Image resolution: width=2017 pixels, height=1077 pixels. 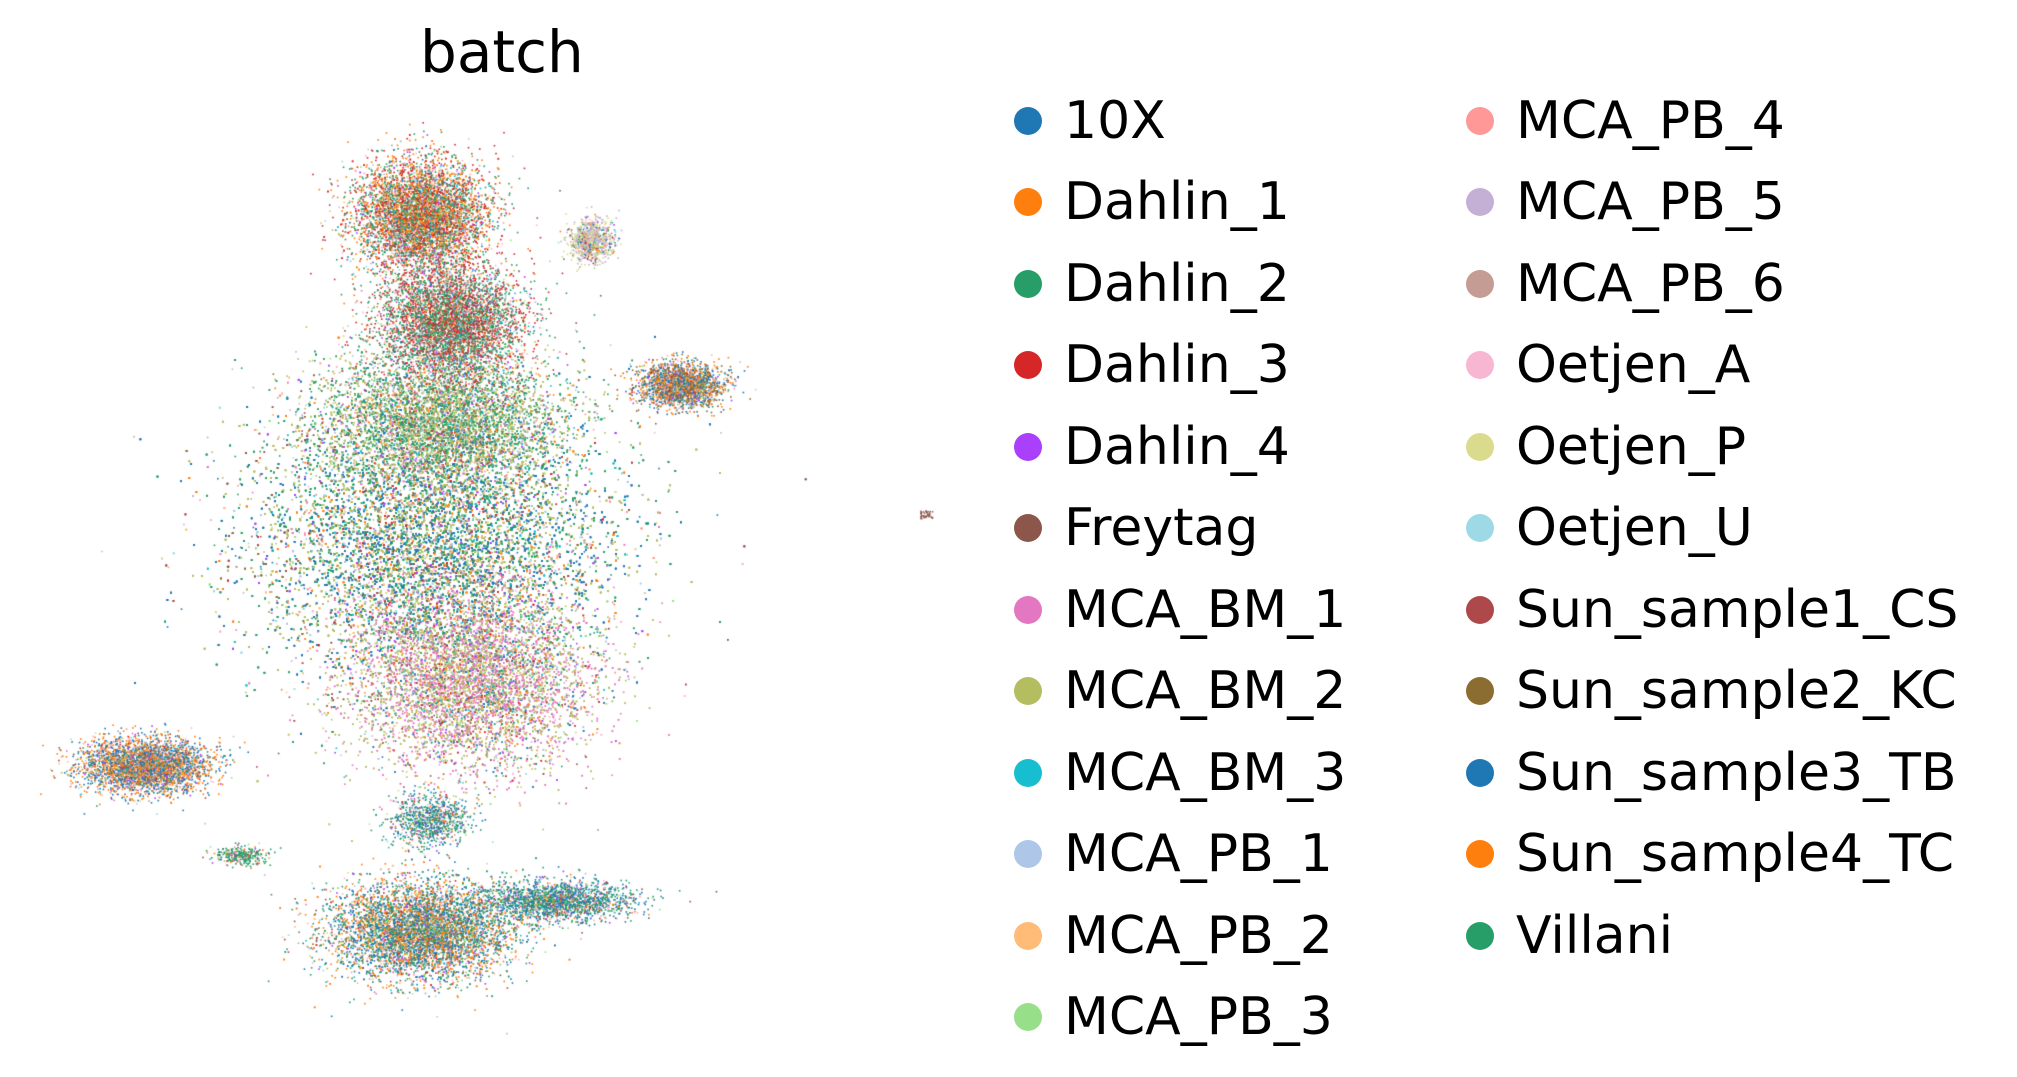 I want to click on legend-label: MCA_BM_3, so click(x=1205, y=772).